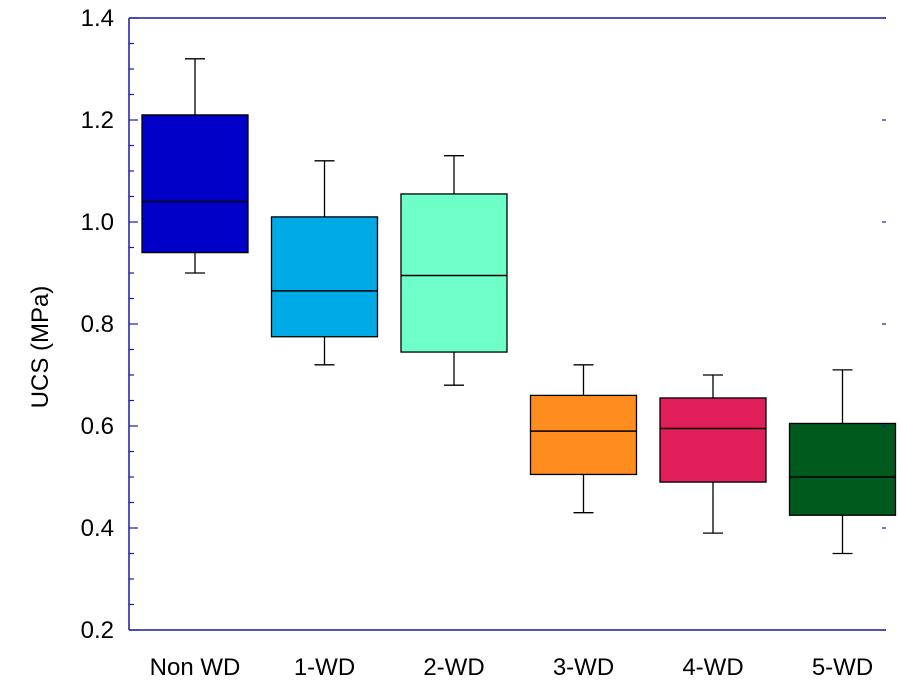 The image size is (899, 685). I want to click on x-tick-label: 4-WD, so click(712, 667).